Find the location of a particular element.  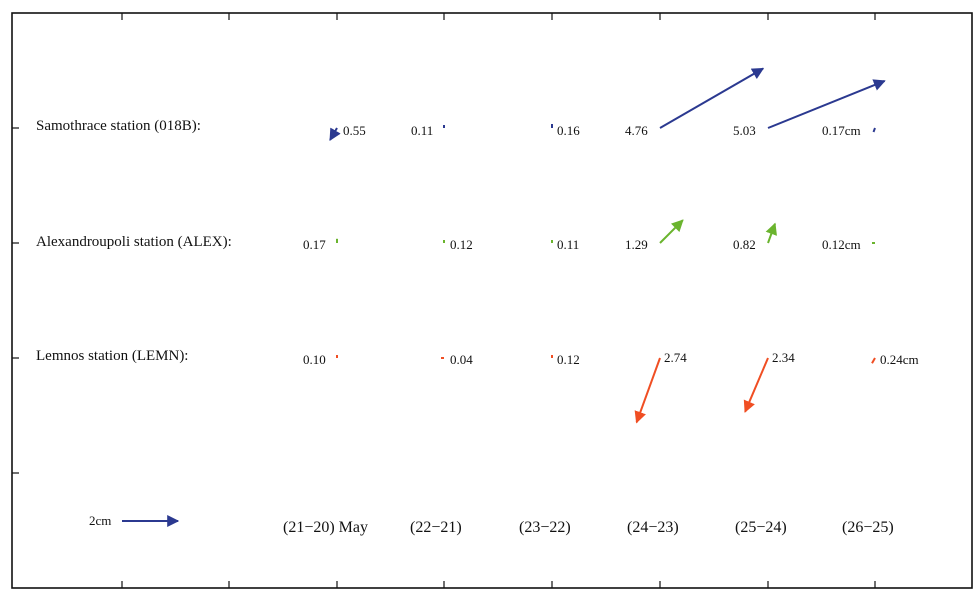

period-label: (22−21) is located at coordinates (436, 527).